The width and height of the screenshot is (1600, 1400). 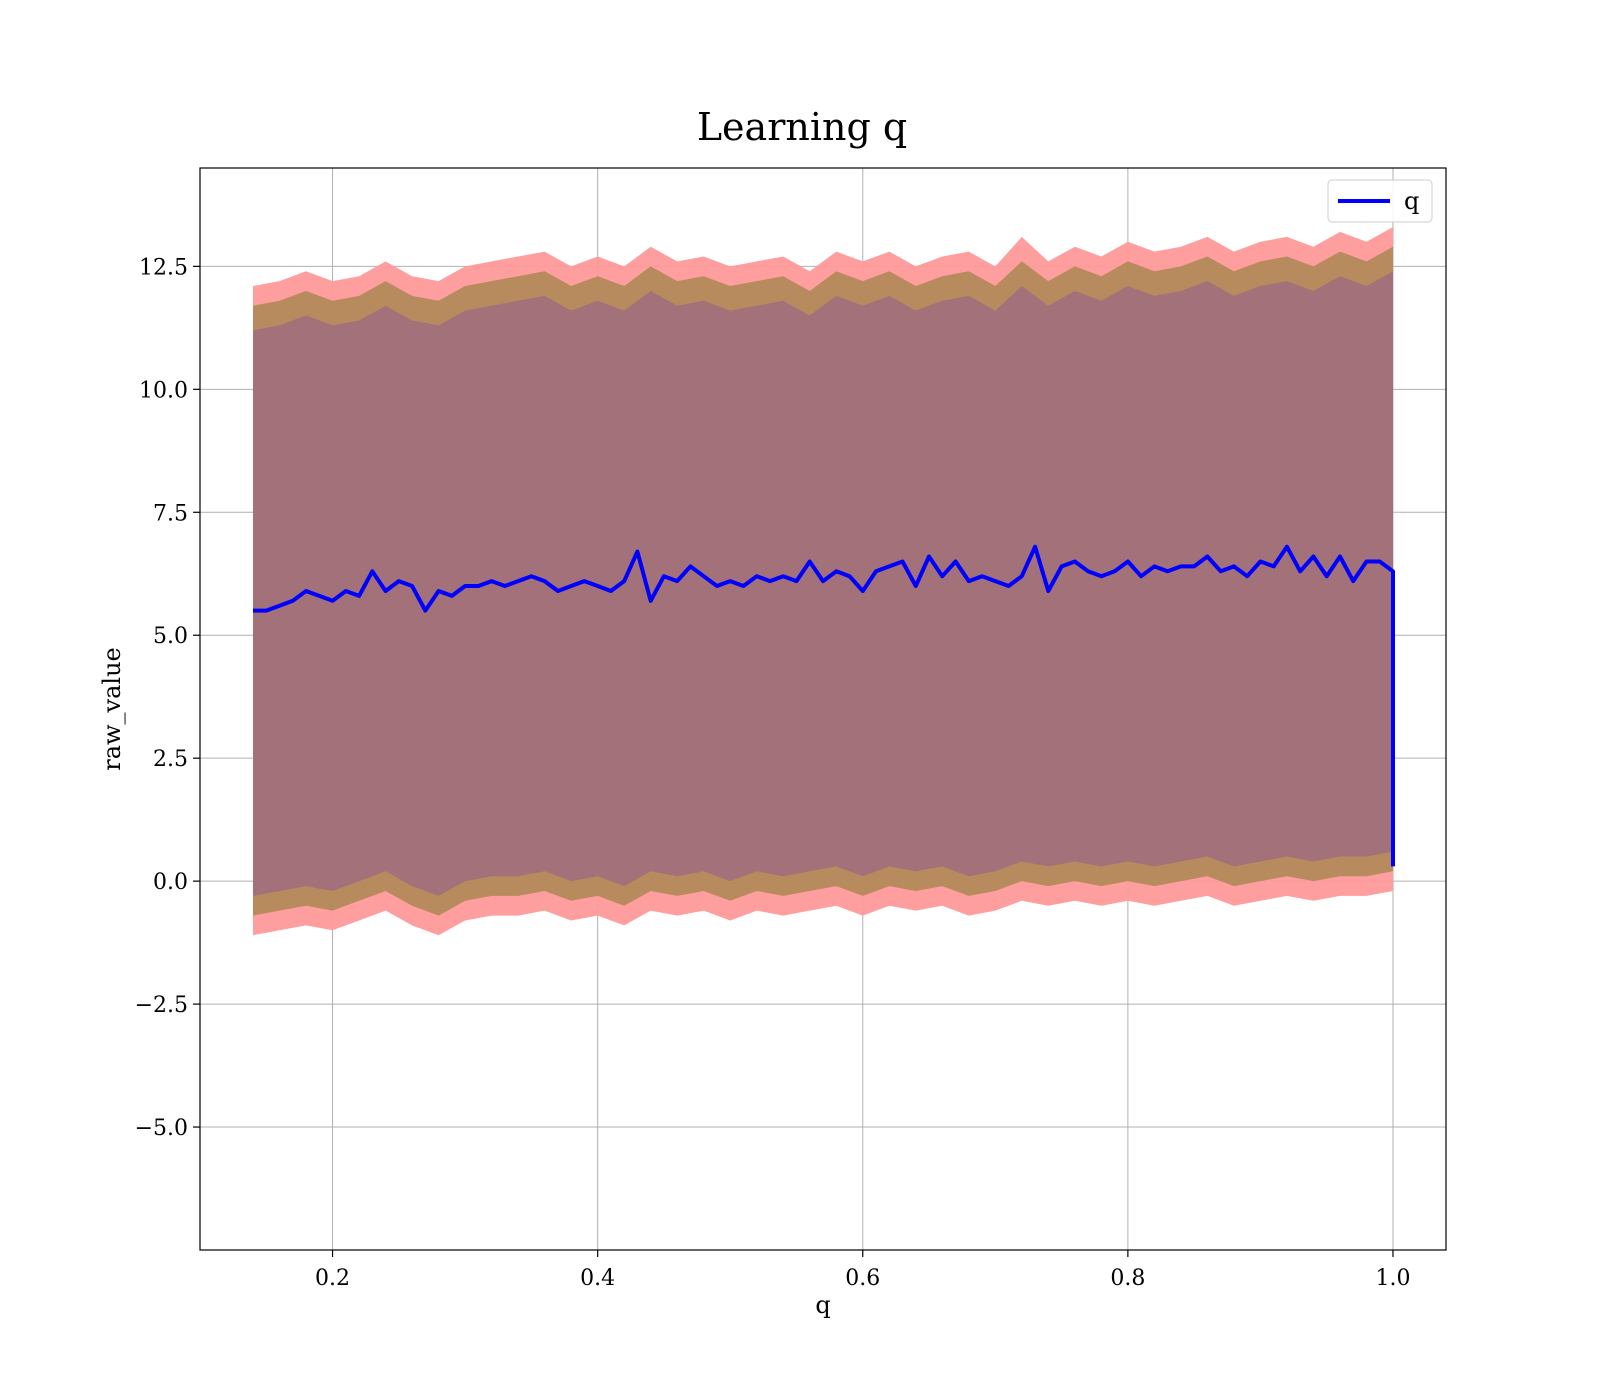 I want to click on legend-label-q: q, so click(x=1411, y=201).